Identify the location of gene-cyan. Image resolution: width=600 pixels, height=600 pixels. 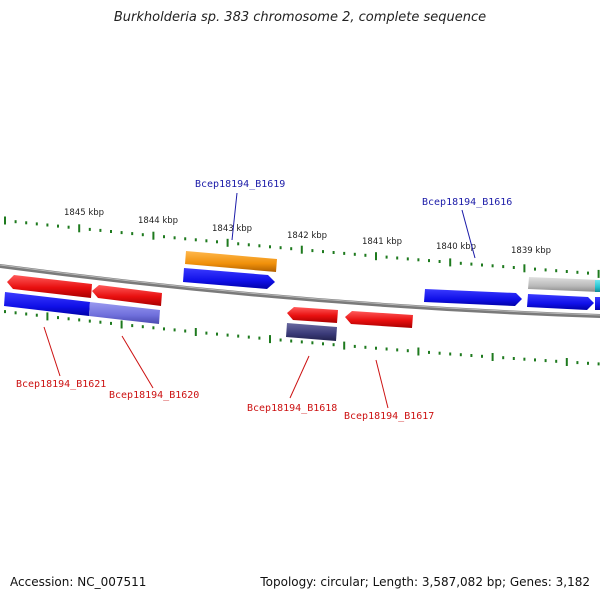
(597, 286).